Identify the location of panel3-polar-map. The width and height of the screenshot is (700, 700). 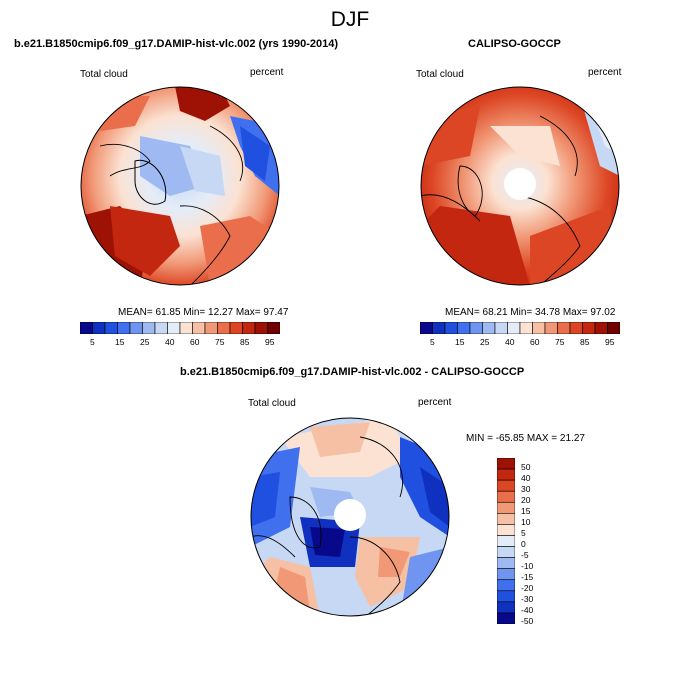
(350, 517).